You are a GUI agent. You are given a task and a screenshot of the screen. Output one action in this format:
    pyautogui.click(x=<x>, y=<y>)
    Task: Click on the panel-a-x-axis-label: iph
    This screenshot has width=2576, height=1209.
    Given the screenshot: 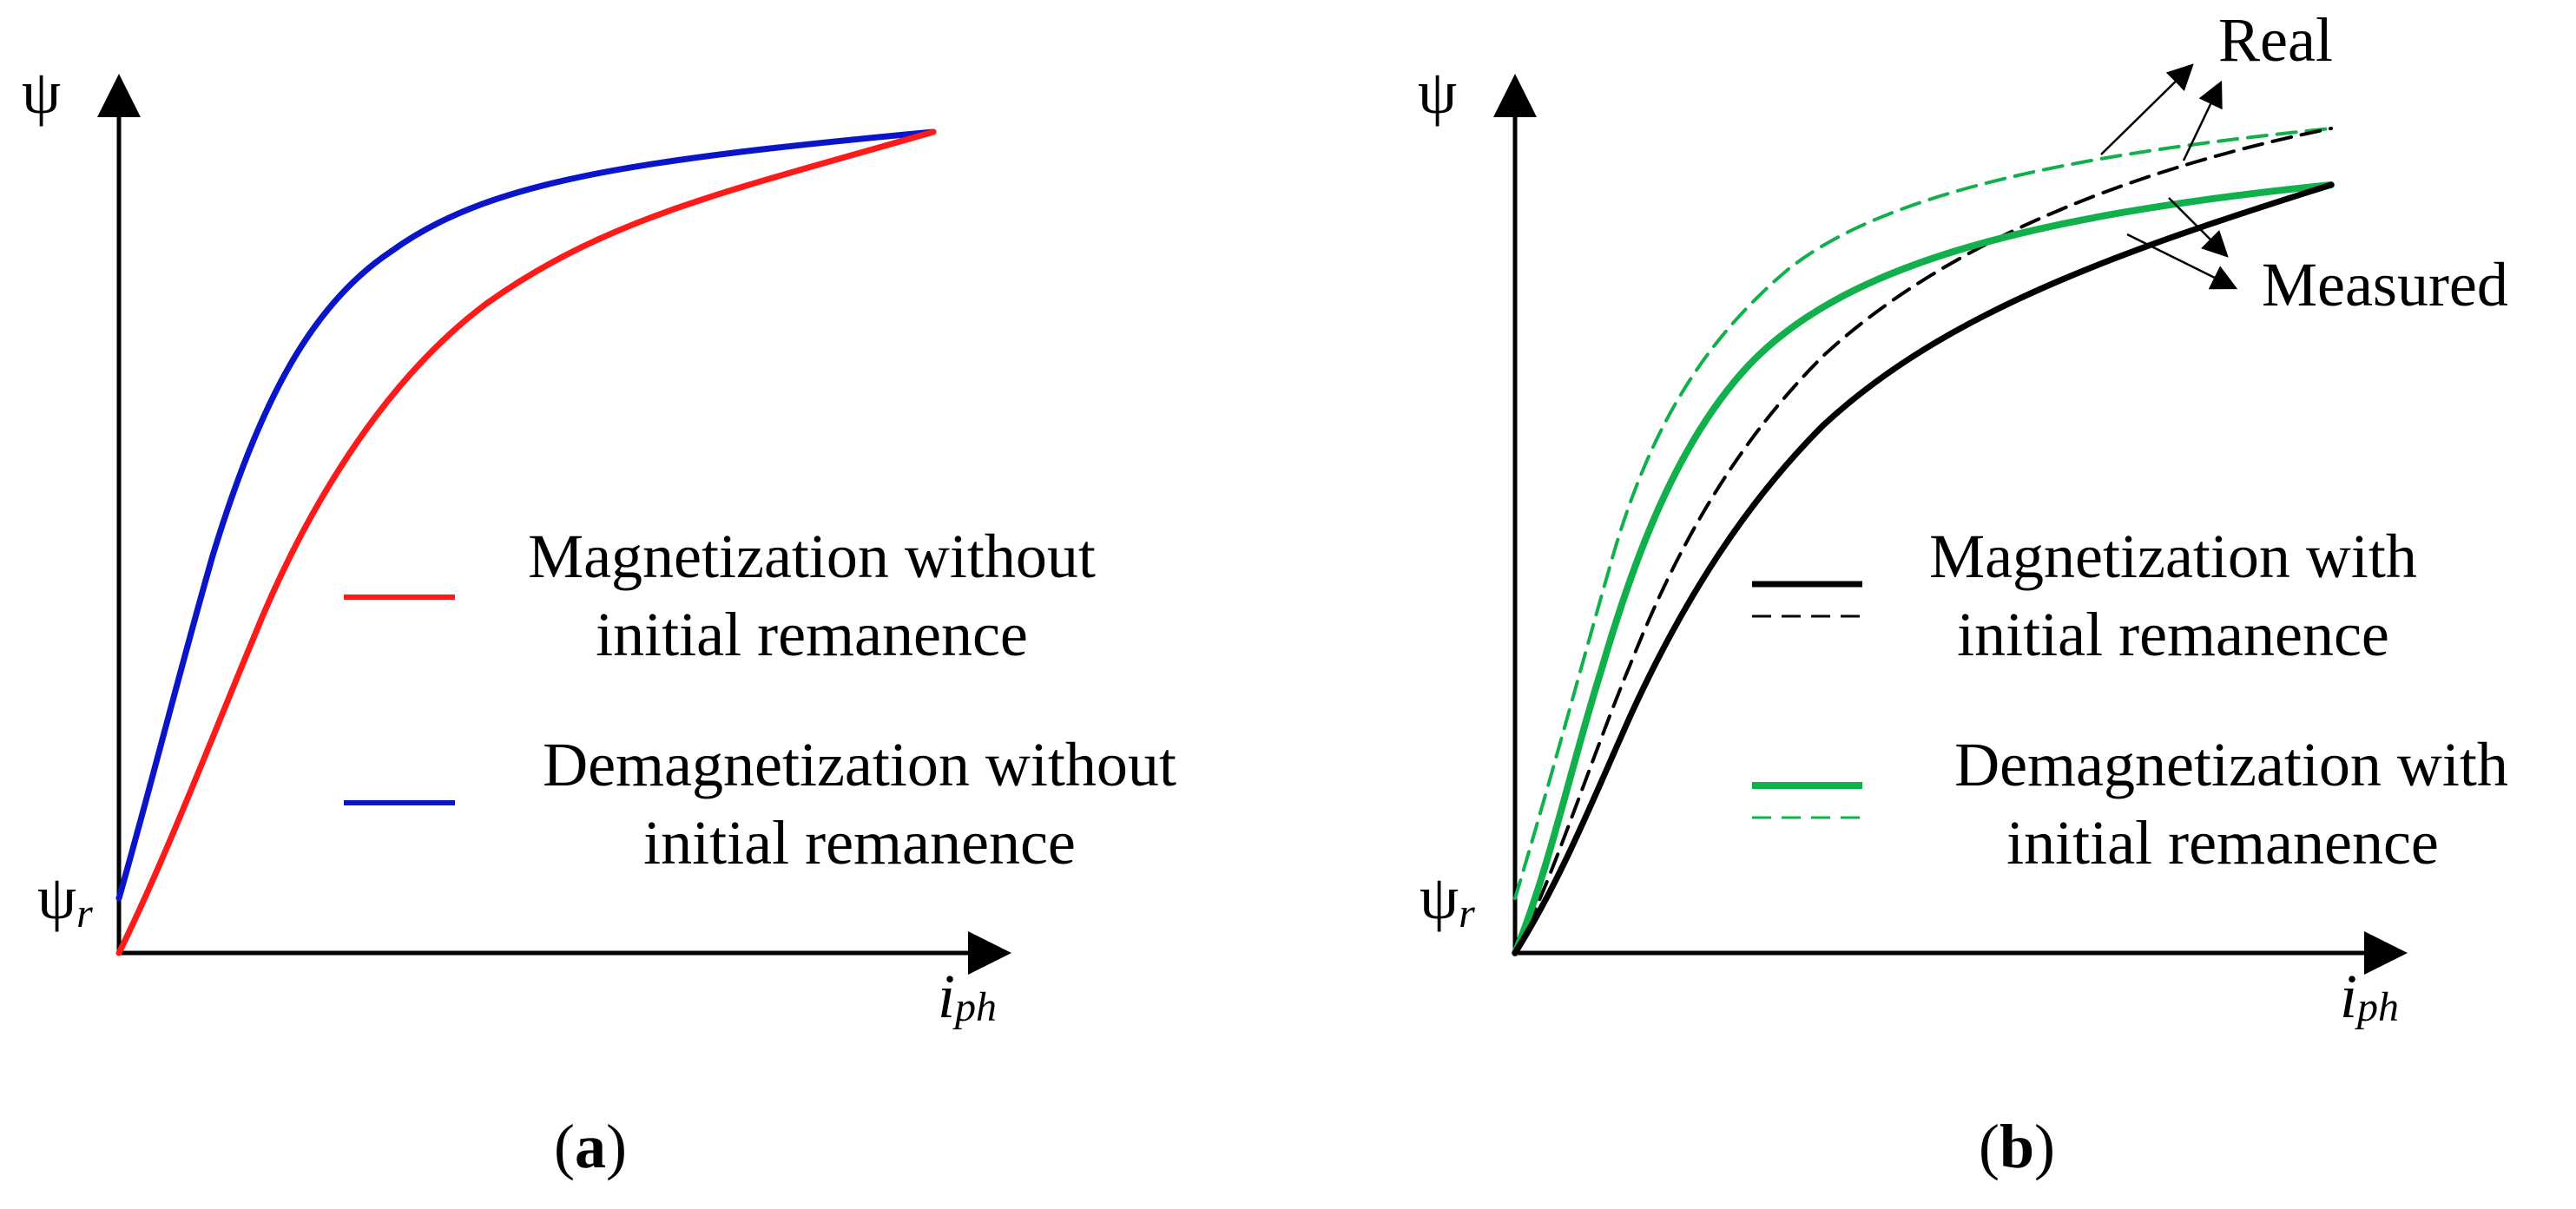 What is the action you would take?
    pyautogui.click(x=967, y=997)
    